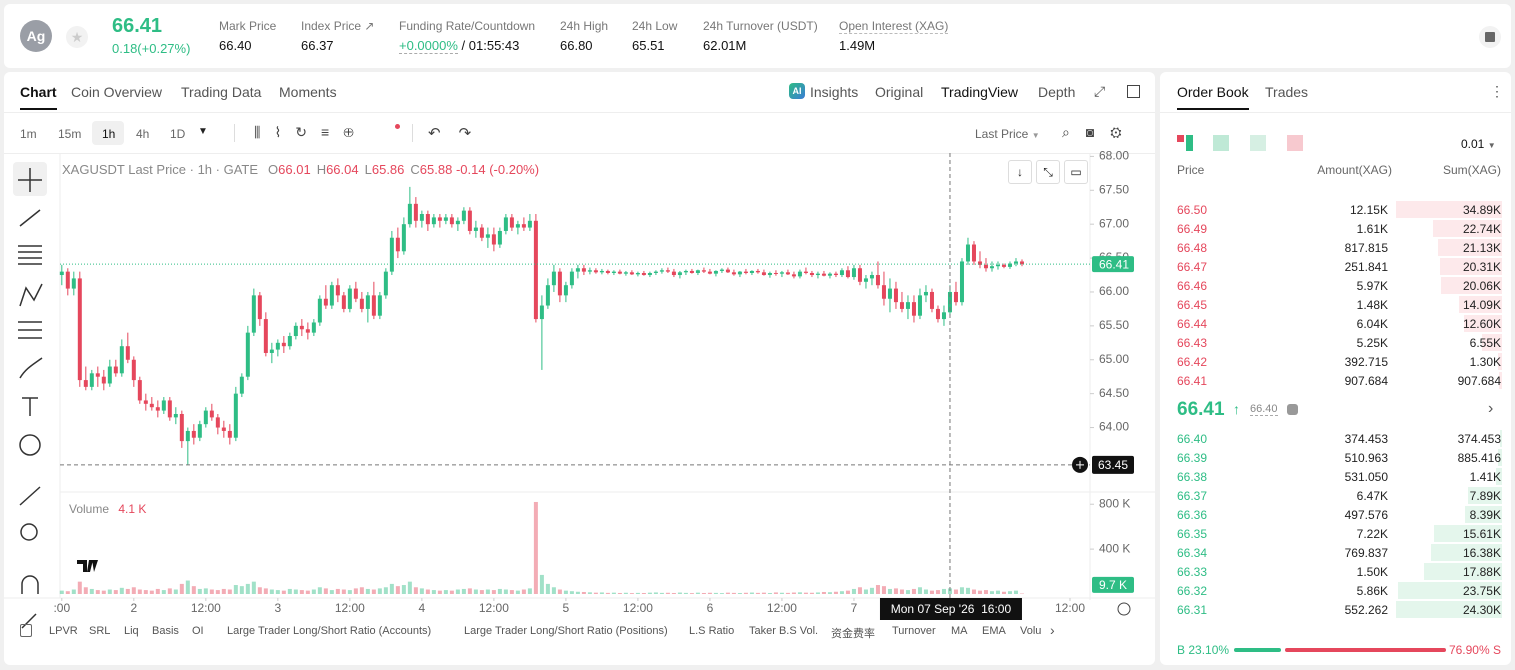  I want to click on emoji-tool, so click(30, 445).